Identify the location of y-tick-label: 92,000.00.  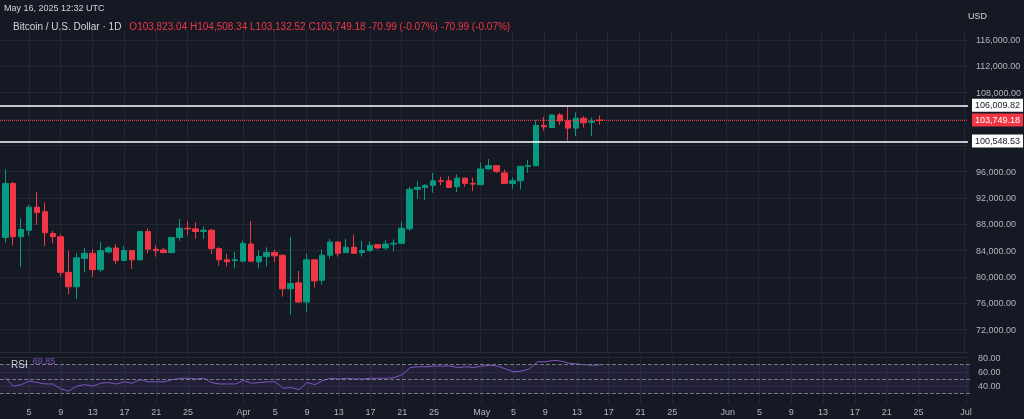
(995, 197).